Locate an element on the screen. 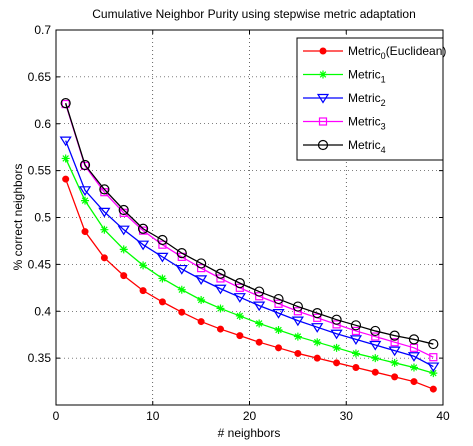 The width and height of the screenshot is (473, 446). y-tick-label: 0.7 is located at coordinates (42, 30).